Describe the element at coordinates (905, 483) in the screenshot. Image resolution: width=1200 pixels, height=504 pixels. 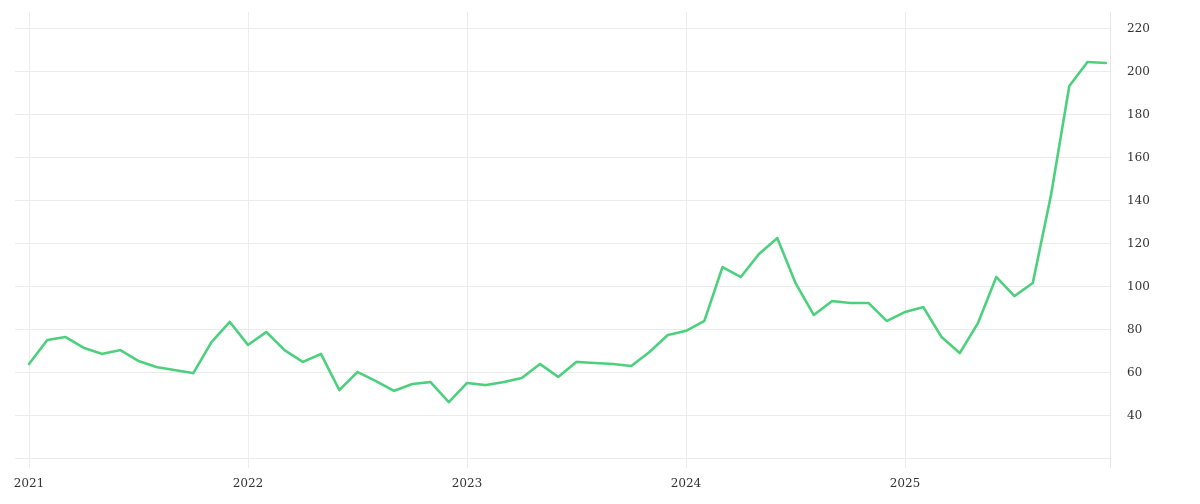
I see `x-tick-label: 2025` at that location.